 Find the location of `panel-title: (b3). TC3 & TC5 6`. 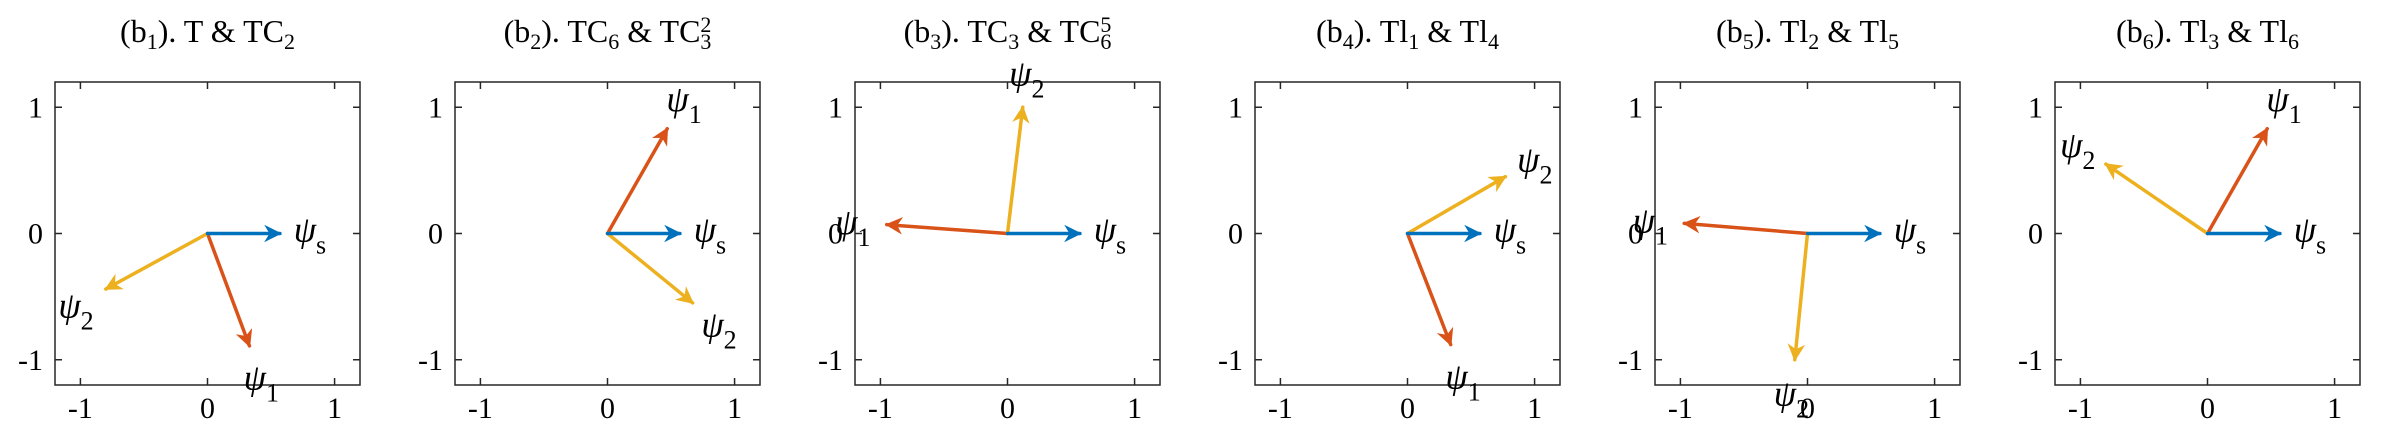

panel-title: (b3). TC3 & TC5 6 is located at coordinates (1008, 33).